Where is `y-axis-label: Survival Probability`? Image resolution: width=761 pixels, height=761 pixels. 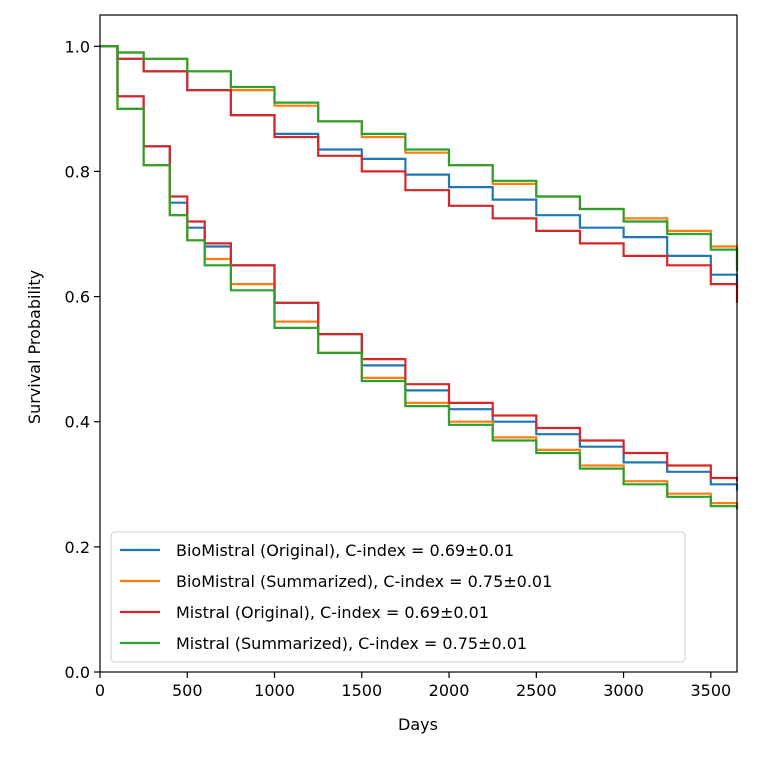 y-axis-label: Survival Probability is located at coordinates (34, 347).